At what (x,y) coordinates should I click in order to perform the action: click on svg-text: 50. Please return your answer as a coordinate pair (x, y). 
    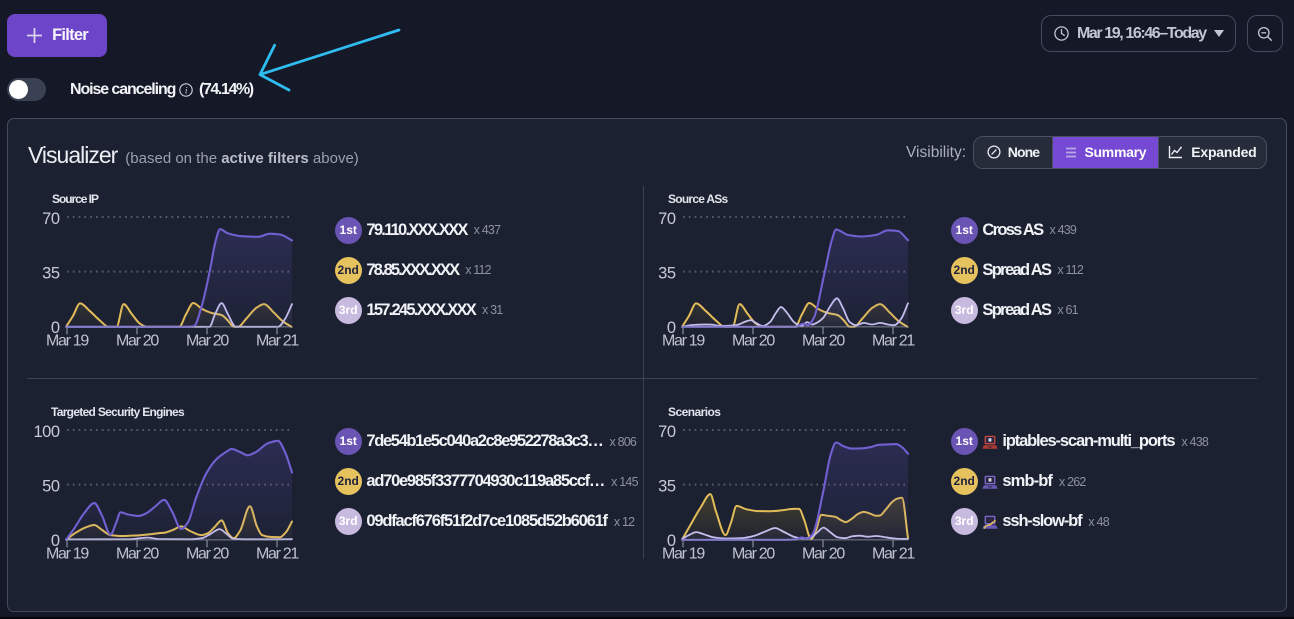
    Looking at the image, I should click on (51, 486).